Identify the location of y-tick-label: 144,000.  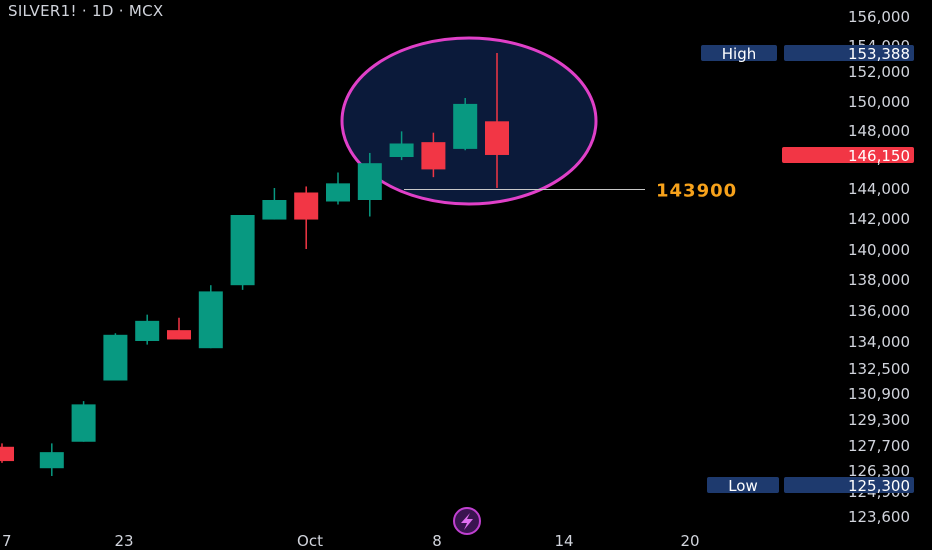
(879, 189).